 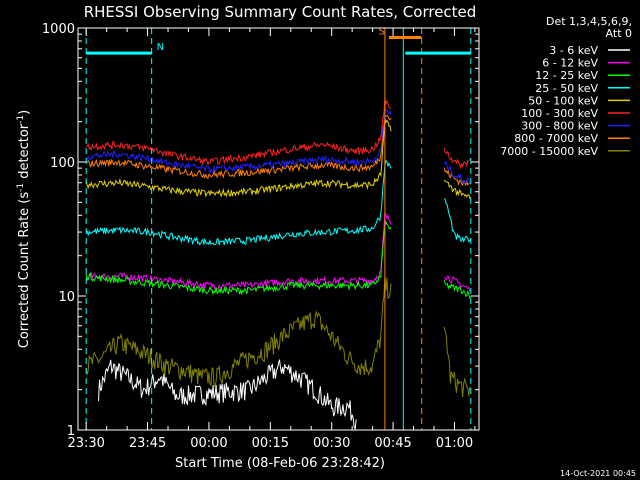 What do you see at coordinates (208, 443) in the screenshot?
I see `x-tick-label: 00:00` at bounding box center [208, 443].